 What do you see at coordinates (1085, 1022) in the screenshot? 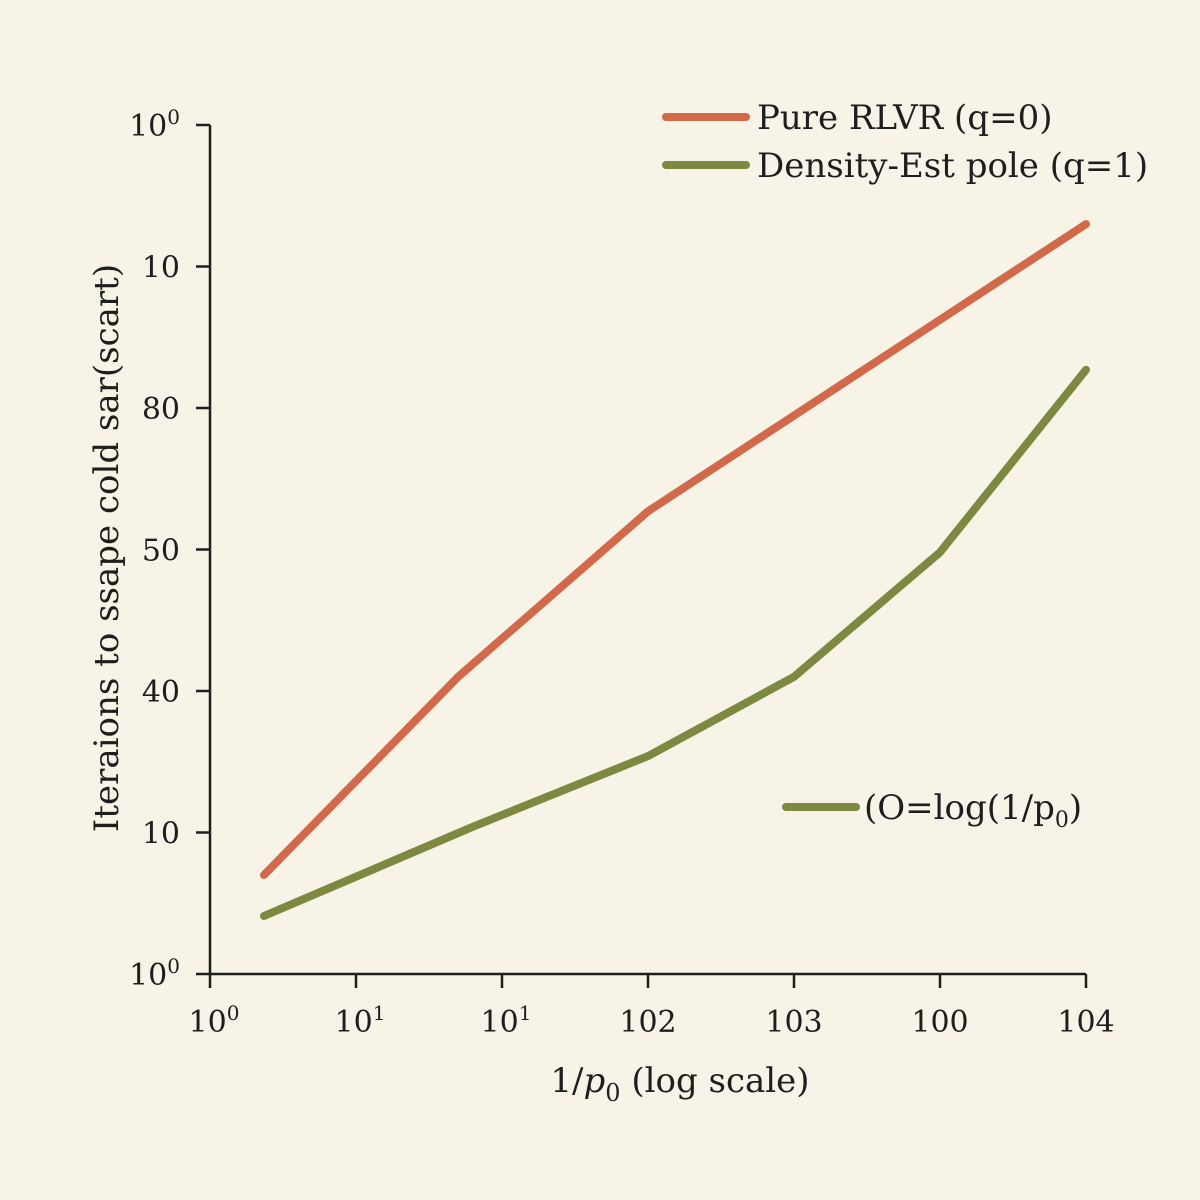
I see `x-tick-label: 104` at bounding box center [1085, 1022].